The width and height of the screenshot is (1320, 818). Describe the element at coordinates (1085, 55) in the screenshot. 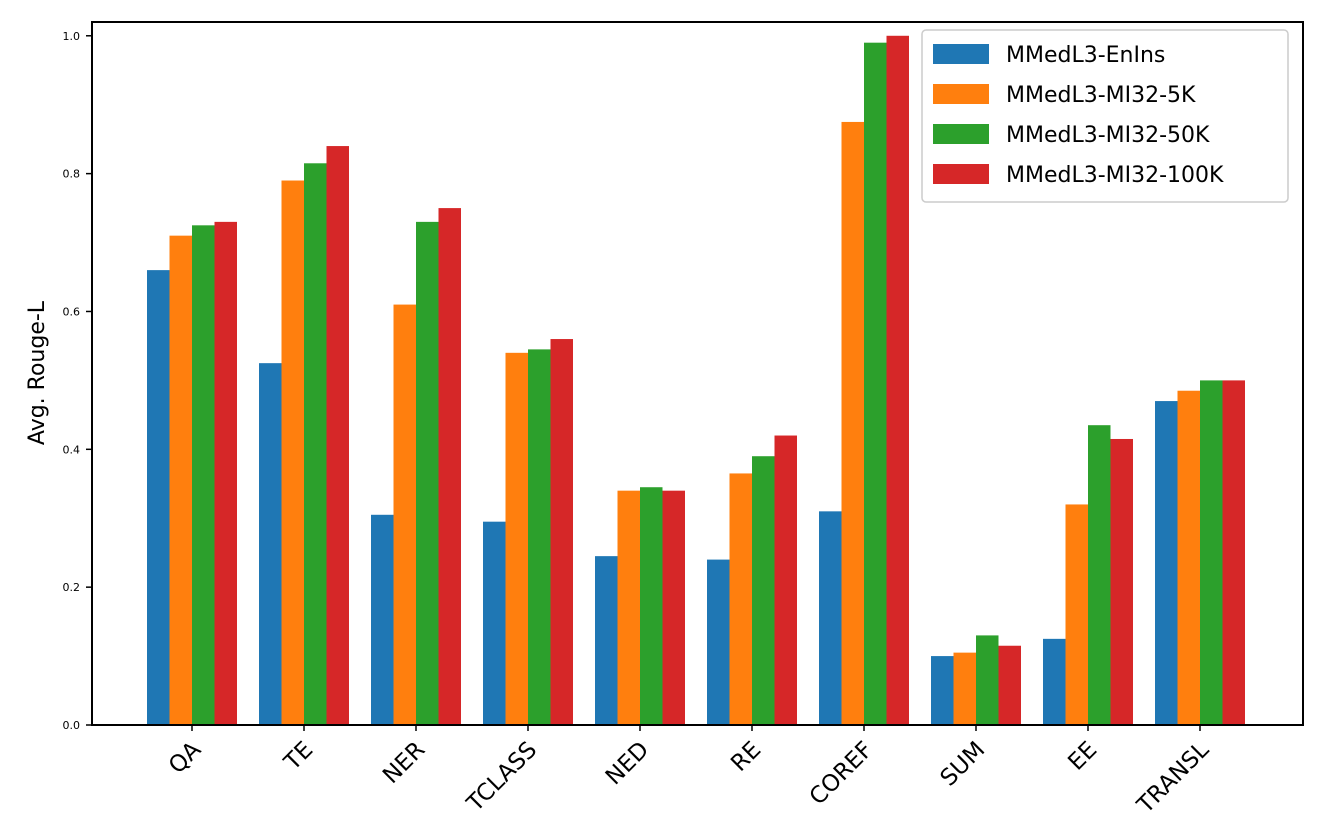

I see `legend-label-1: MMedL3-EnIns` at that location.